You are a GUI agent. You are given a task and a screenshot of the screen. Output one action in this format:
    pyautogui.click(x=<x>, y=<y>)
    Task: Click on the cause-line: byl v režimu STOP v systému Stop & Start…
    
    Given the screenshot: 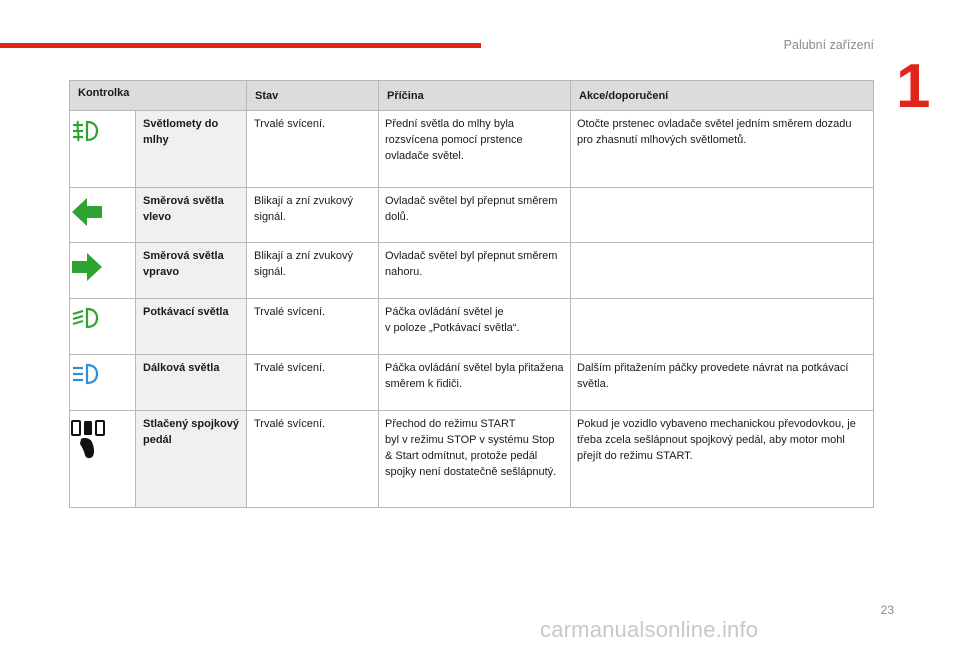 What is the action you would take?
    pyautogui.click(x=471, y=455)
    